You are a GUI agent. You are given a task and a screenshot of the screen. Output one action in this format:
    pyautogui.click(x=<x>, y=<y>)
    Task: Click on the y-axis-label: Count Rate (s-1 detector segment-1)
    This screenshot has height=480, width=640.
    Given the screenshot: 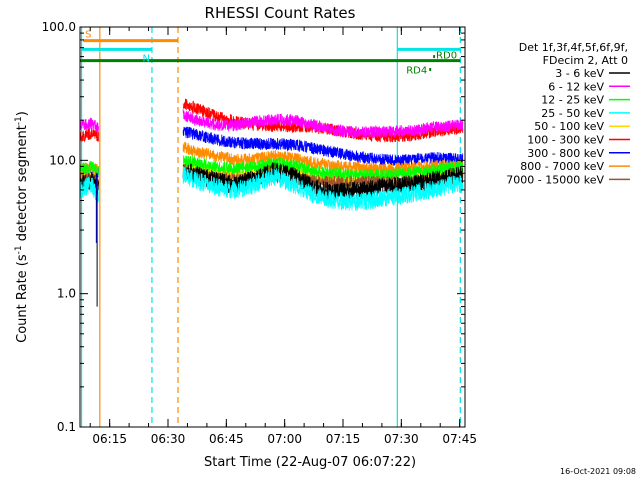 What is the action you would take?
    pyautogui.click(x=22, y=227)
    